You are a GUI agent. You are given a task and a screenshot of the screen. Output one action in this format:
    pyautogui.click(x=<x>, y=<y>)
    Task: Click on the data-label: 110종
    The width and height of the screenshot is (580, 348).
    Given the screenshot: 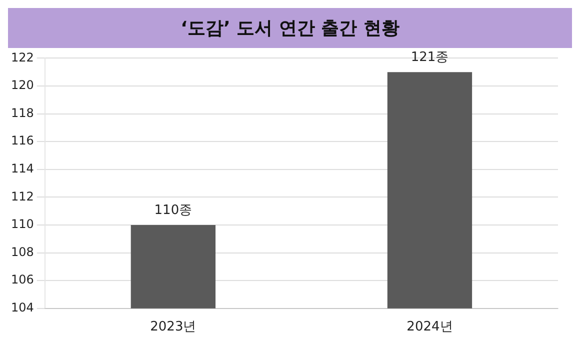 What is the action you would take?
    pyautogui.click(x=173, y=210)
    